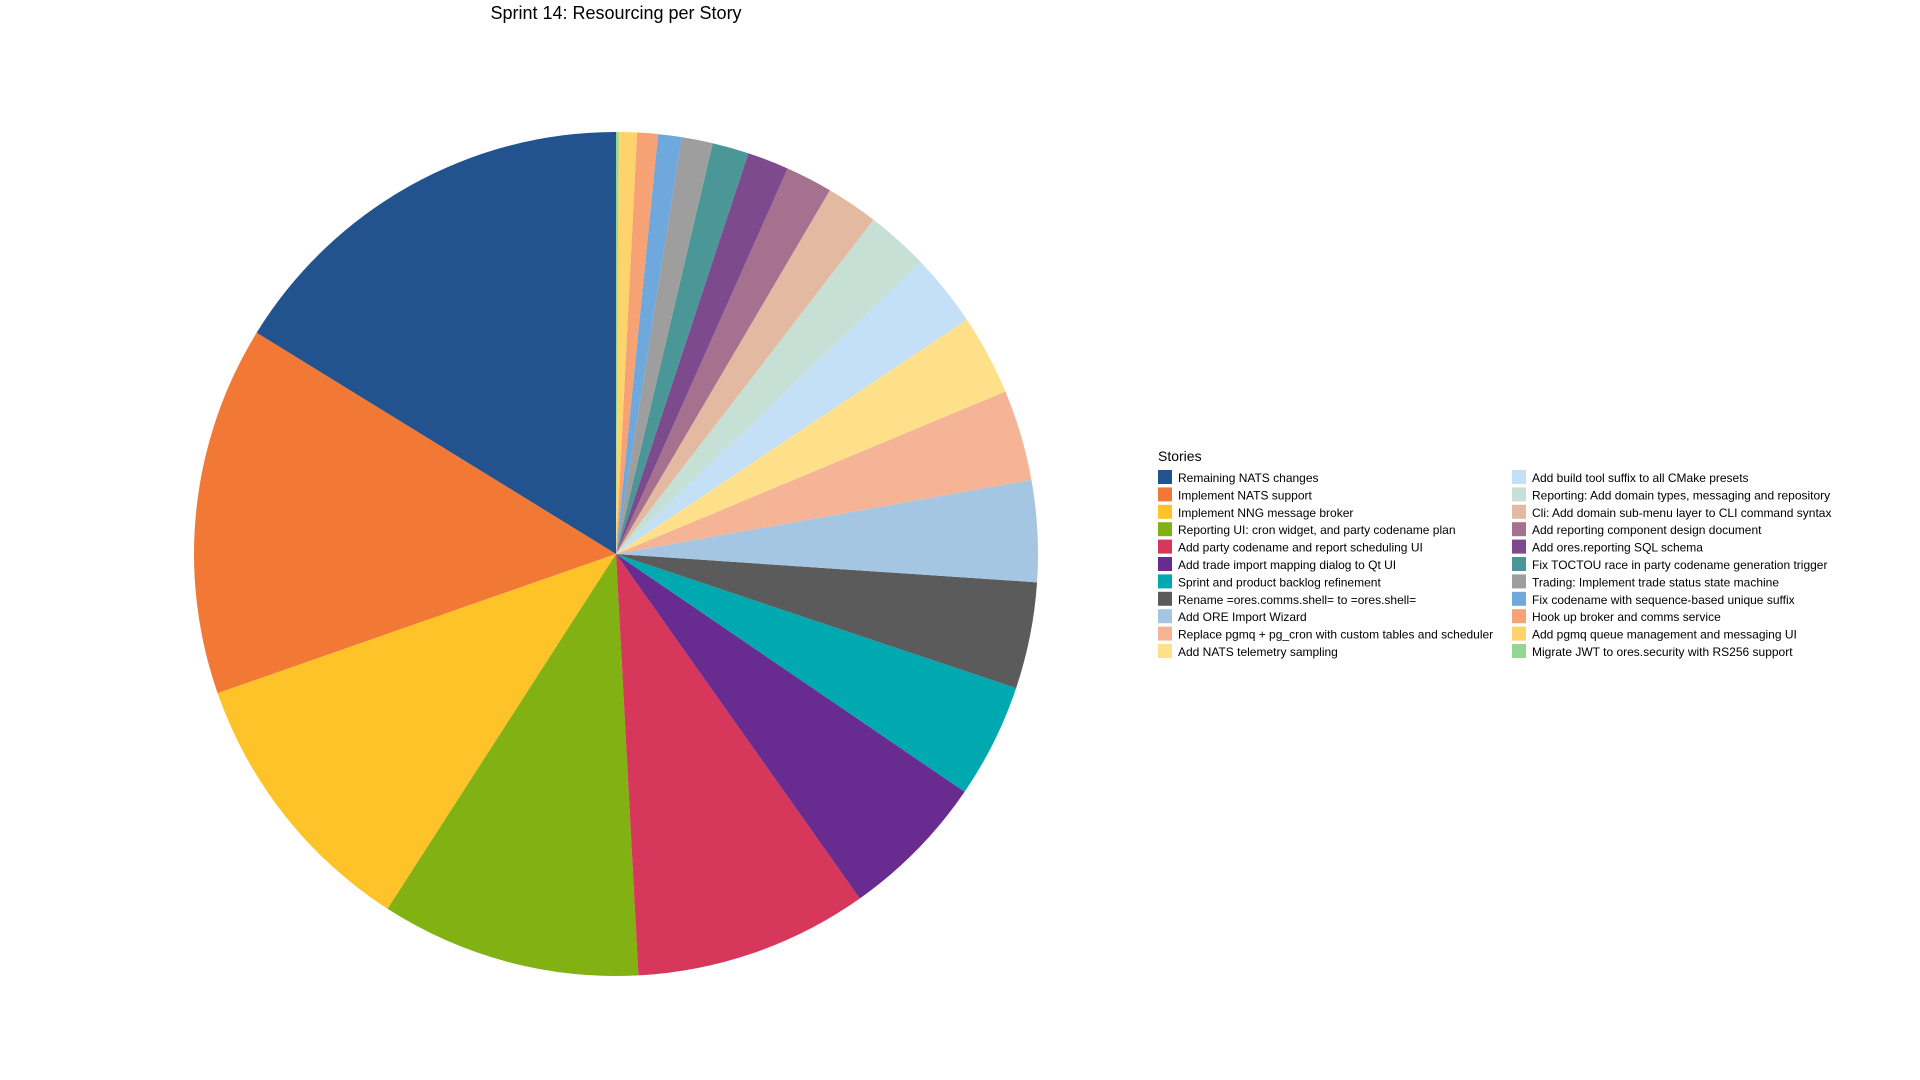  I want to click on legend-label: Add ORE Import Wizard, so click(1242, 617).